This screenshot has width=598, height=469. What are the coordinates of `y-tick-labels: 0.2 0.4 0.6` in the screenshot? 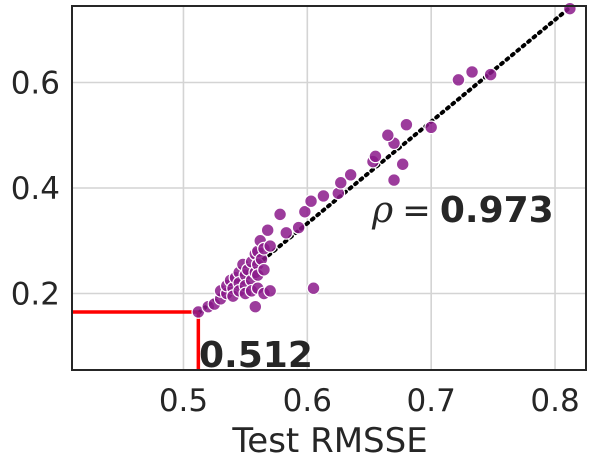 It's located at (35, 188).